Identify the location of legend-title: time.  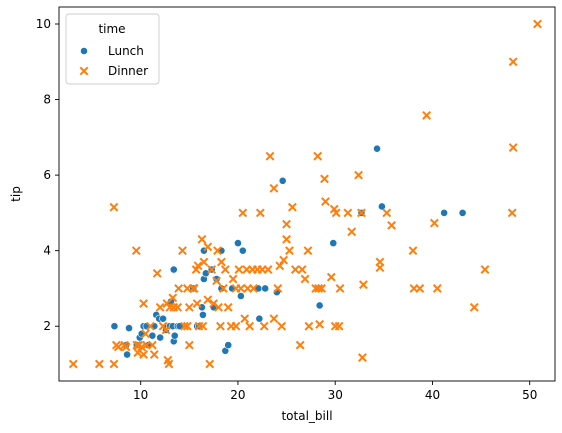
(111, 29).